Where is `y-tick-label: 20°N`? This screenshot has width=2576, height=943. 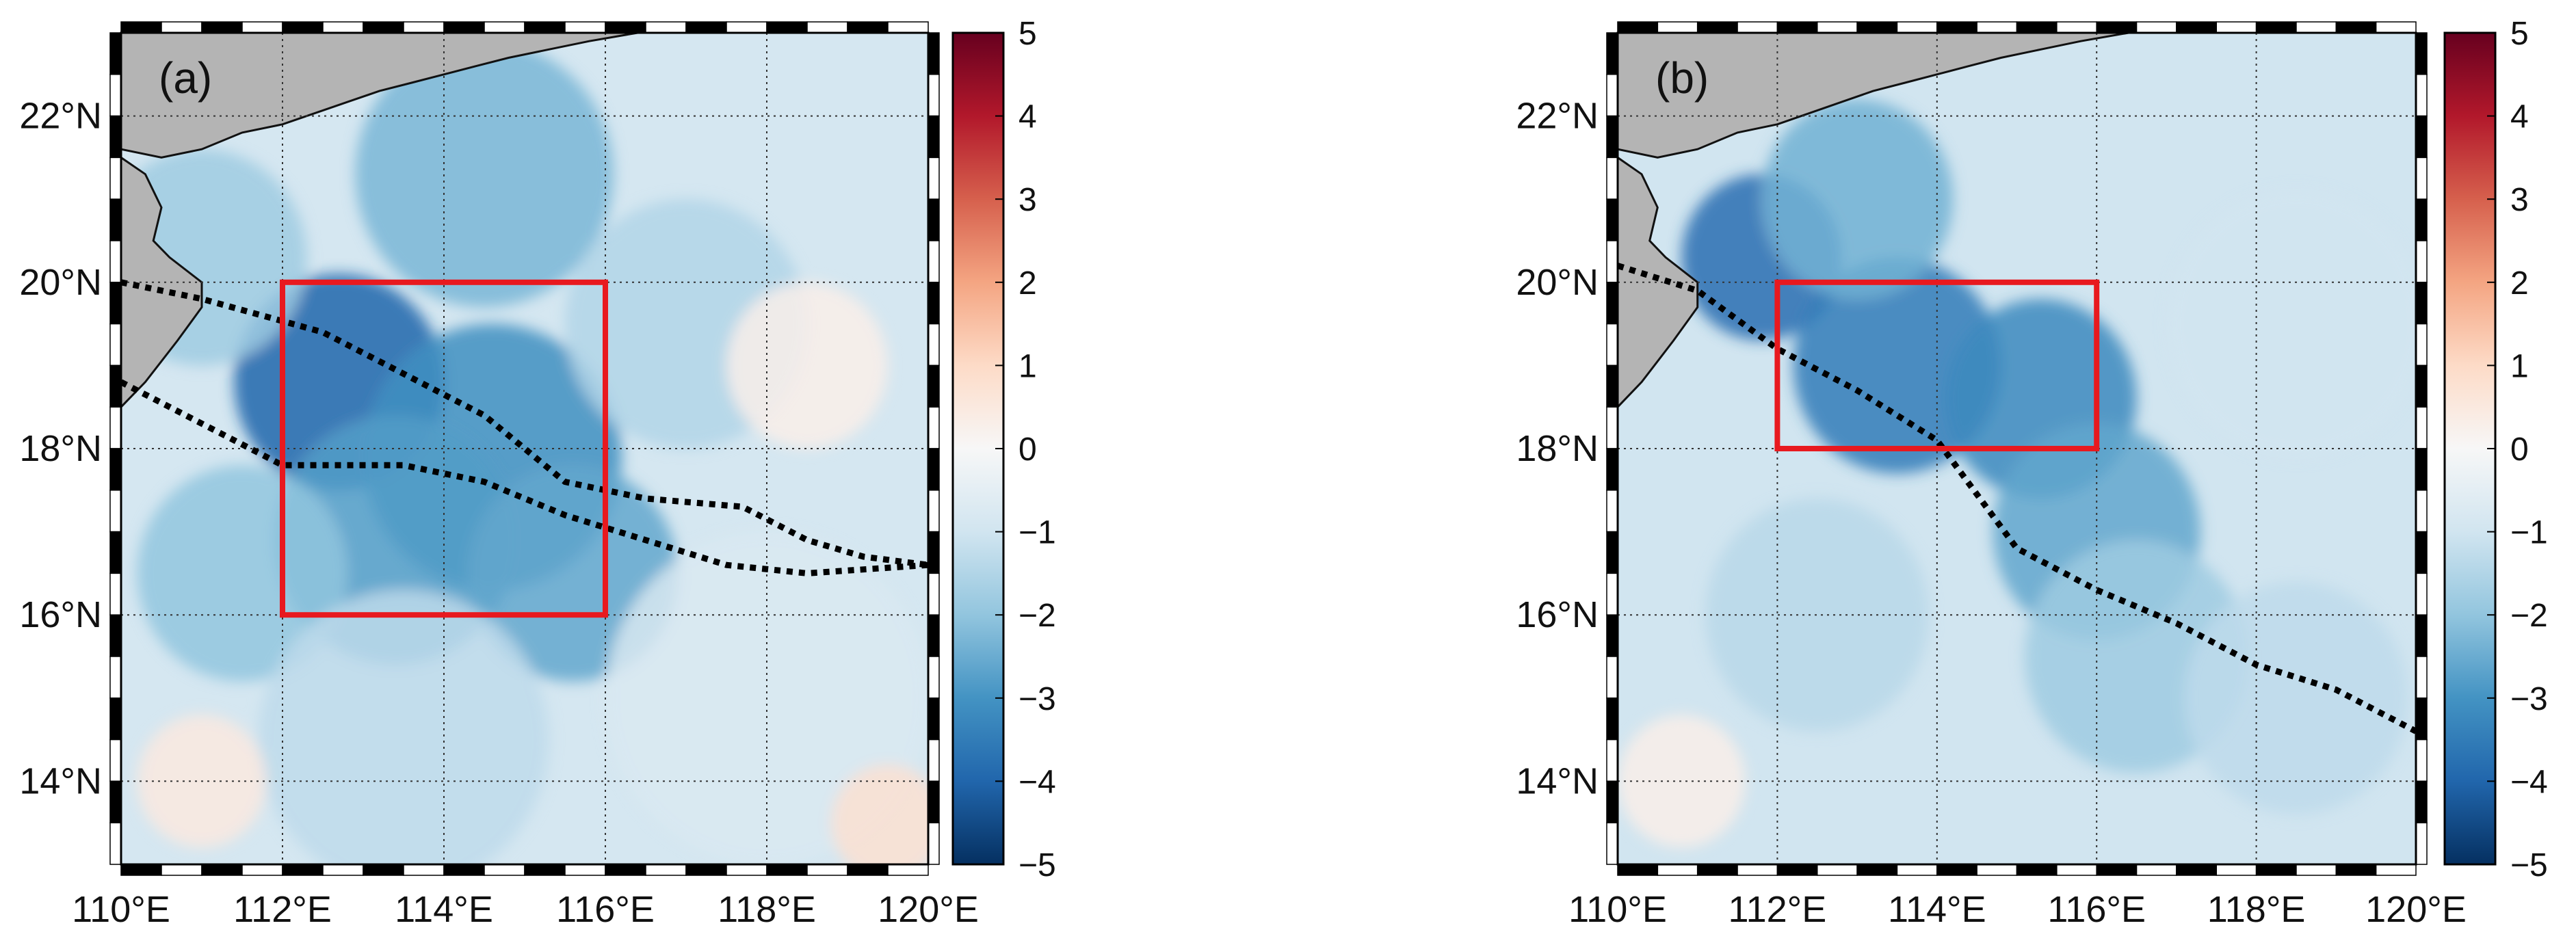
y-tick-label: 20°N is located at coordinates (60, 282).